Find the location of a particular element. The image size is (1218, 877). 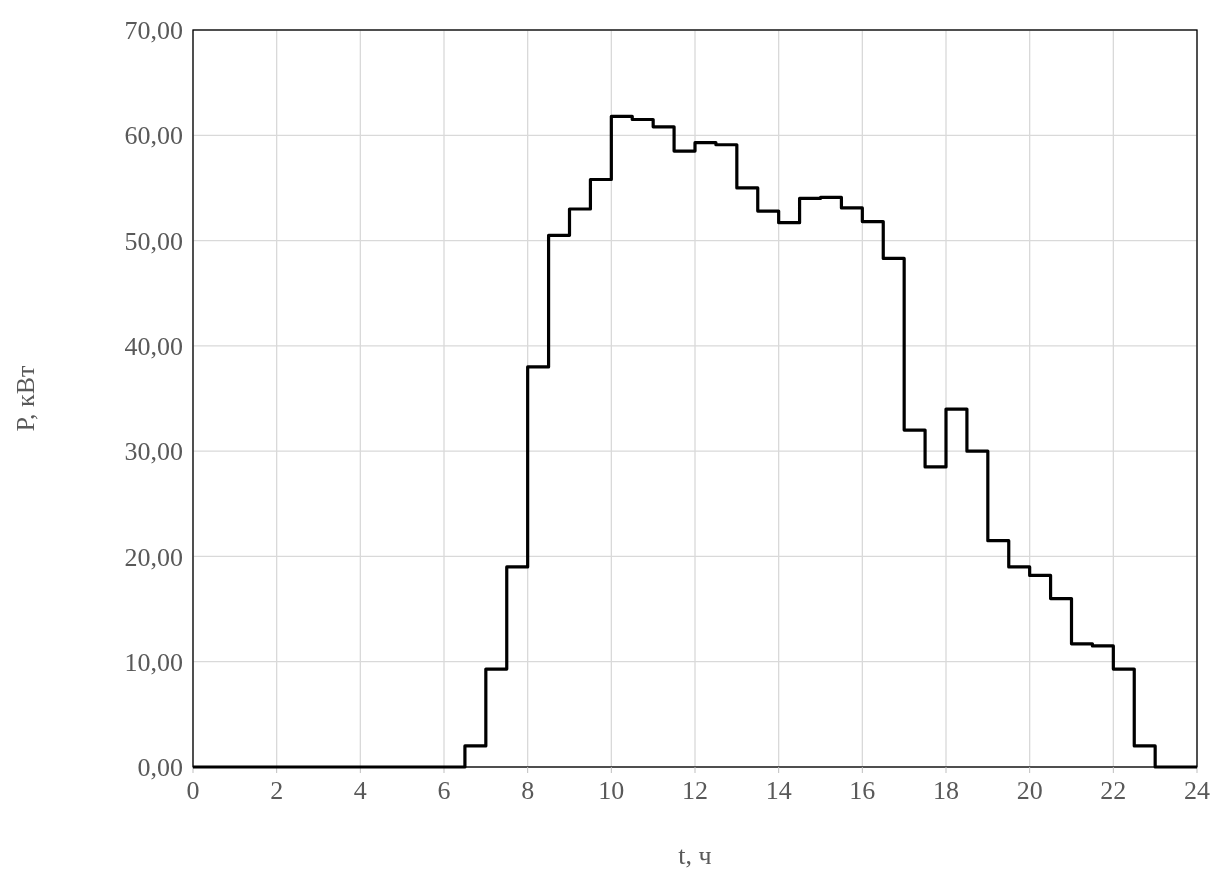

y-tick-label: 70,00 is located at coordinates (153, 31).